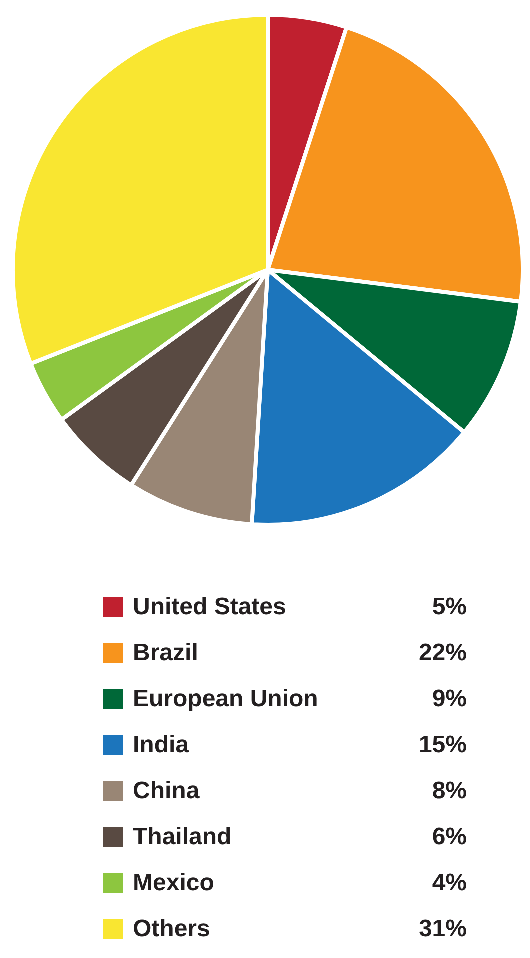  Describe the element at coordinates (225, 699) in the screenshot. I see `legend-label: European Union` at that location.